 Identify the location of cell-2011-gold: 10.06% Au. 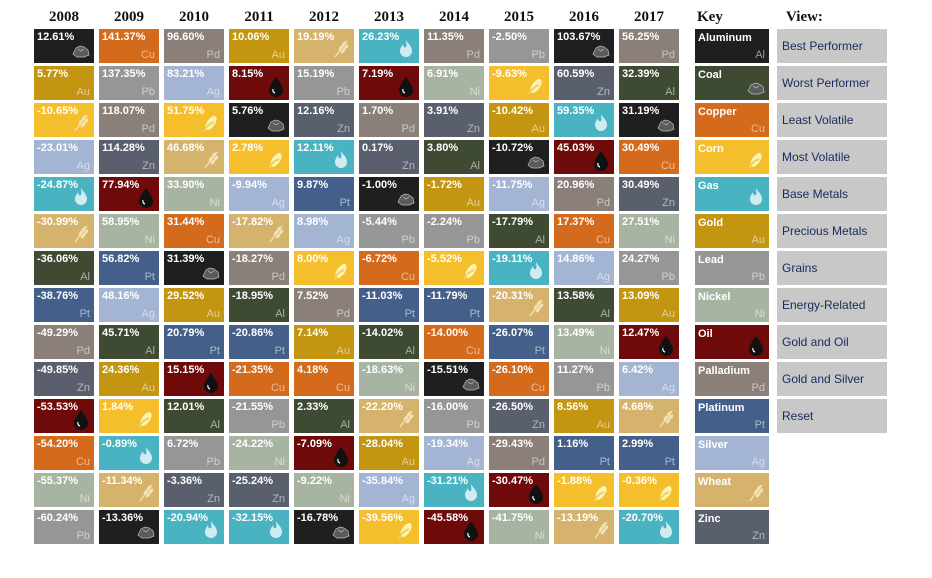
(259, 46).